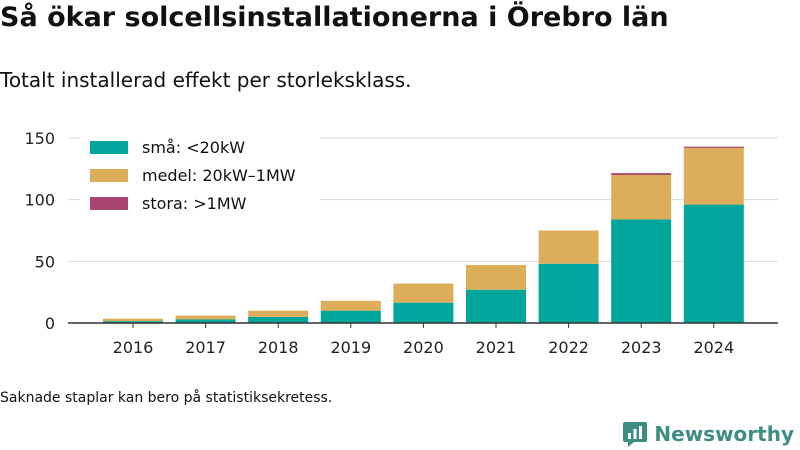  I want to click on x-tick-label: 2019, so click(350, 347).